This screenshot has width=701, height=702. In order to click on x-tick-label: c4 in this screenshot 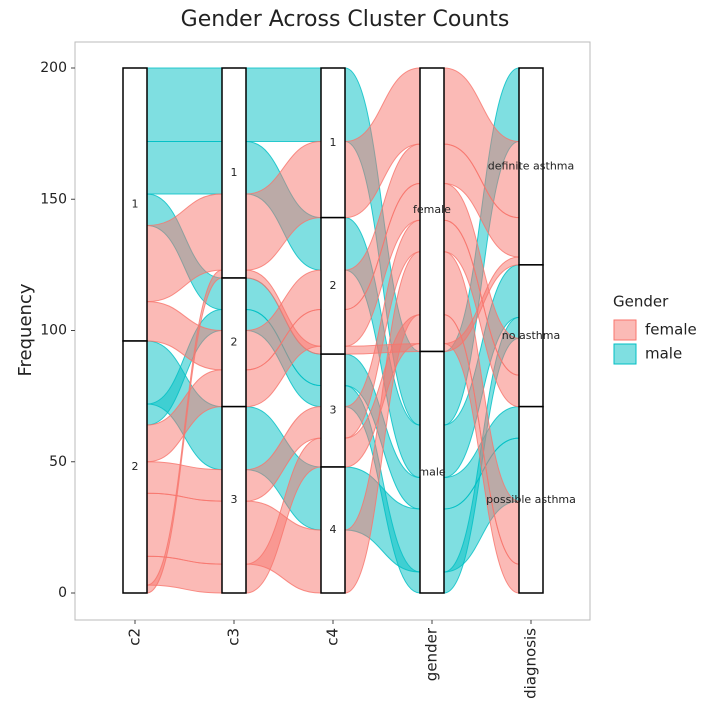, I will do `click(333, 637)`.